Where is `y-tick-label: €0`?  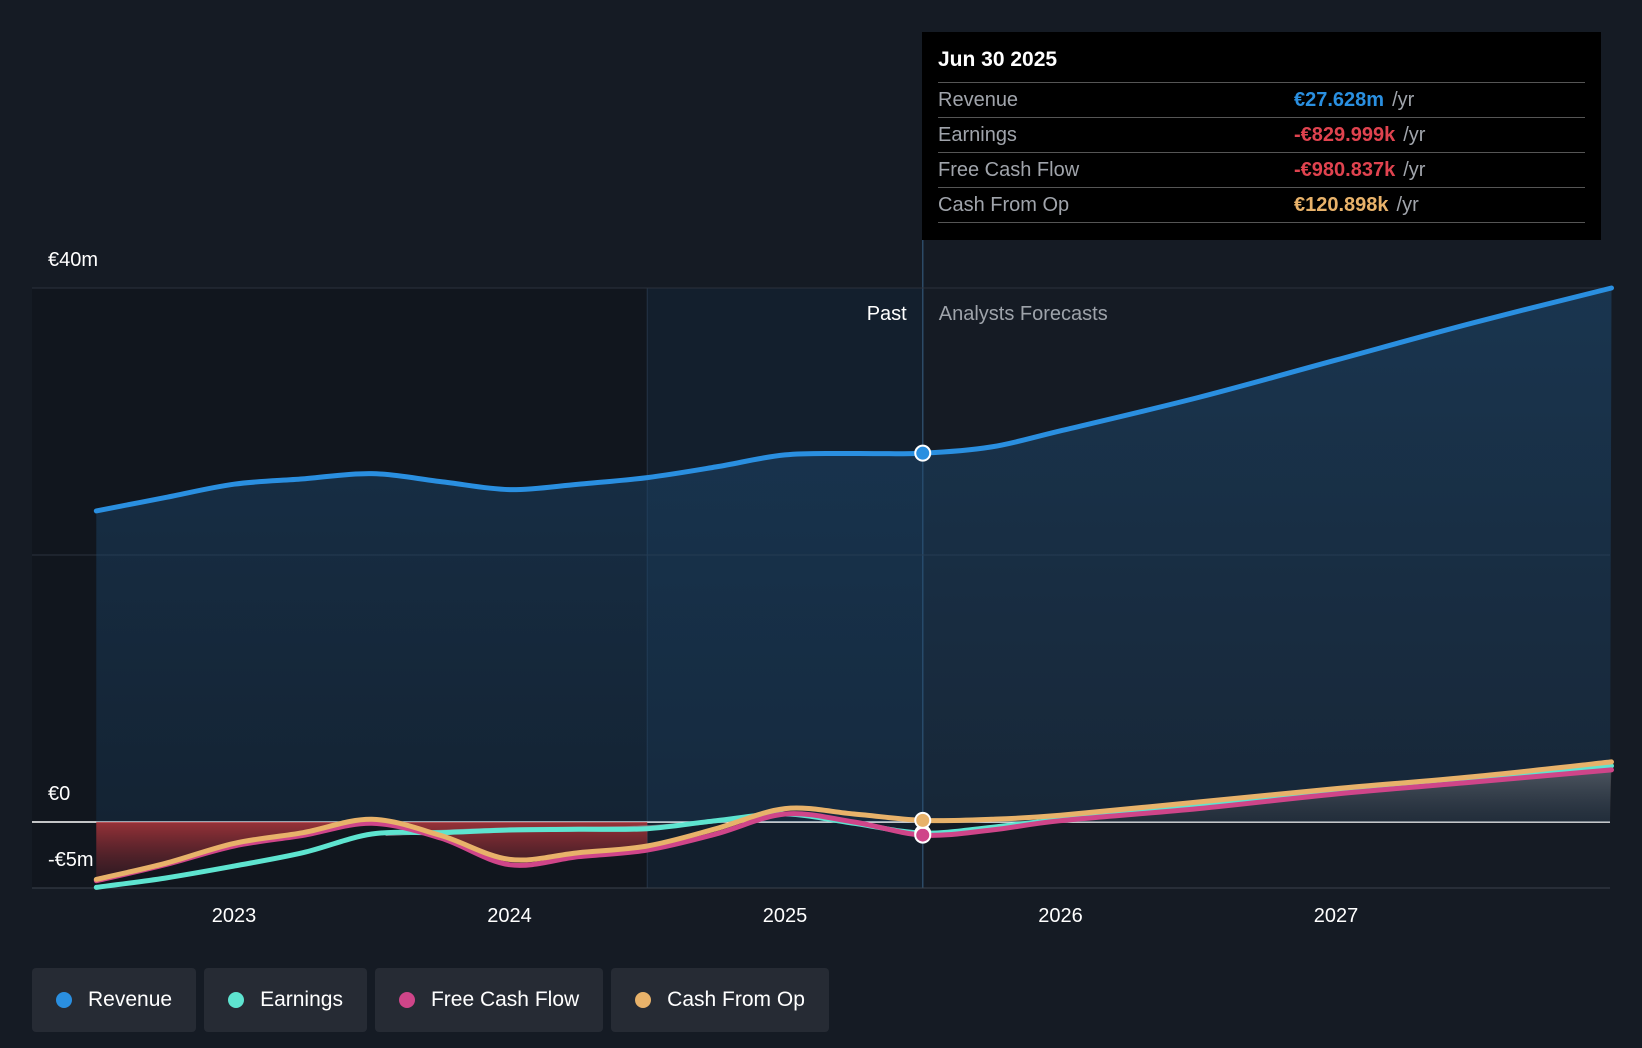
y-tick-label: €0 is located at coordinates (59, 794).